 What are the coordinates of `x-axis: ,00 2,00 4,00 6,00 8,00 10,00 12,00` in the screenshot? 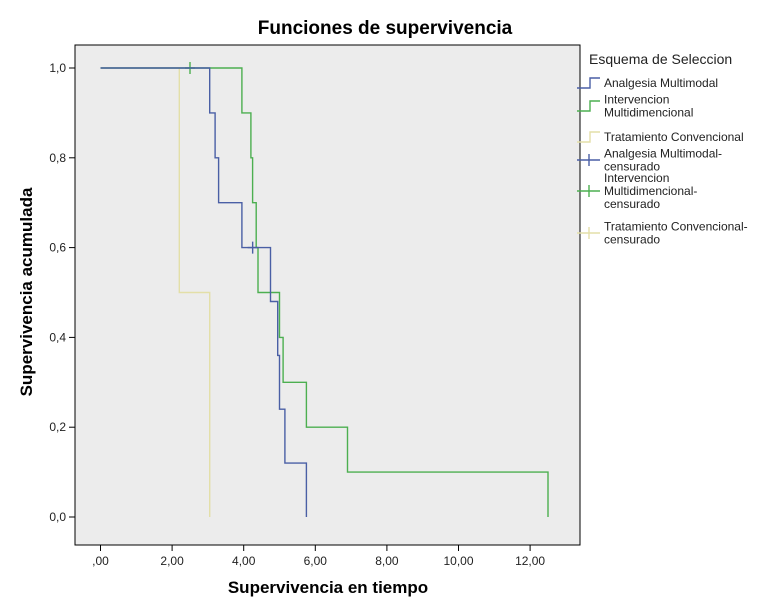 It's located at (318, 556).